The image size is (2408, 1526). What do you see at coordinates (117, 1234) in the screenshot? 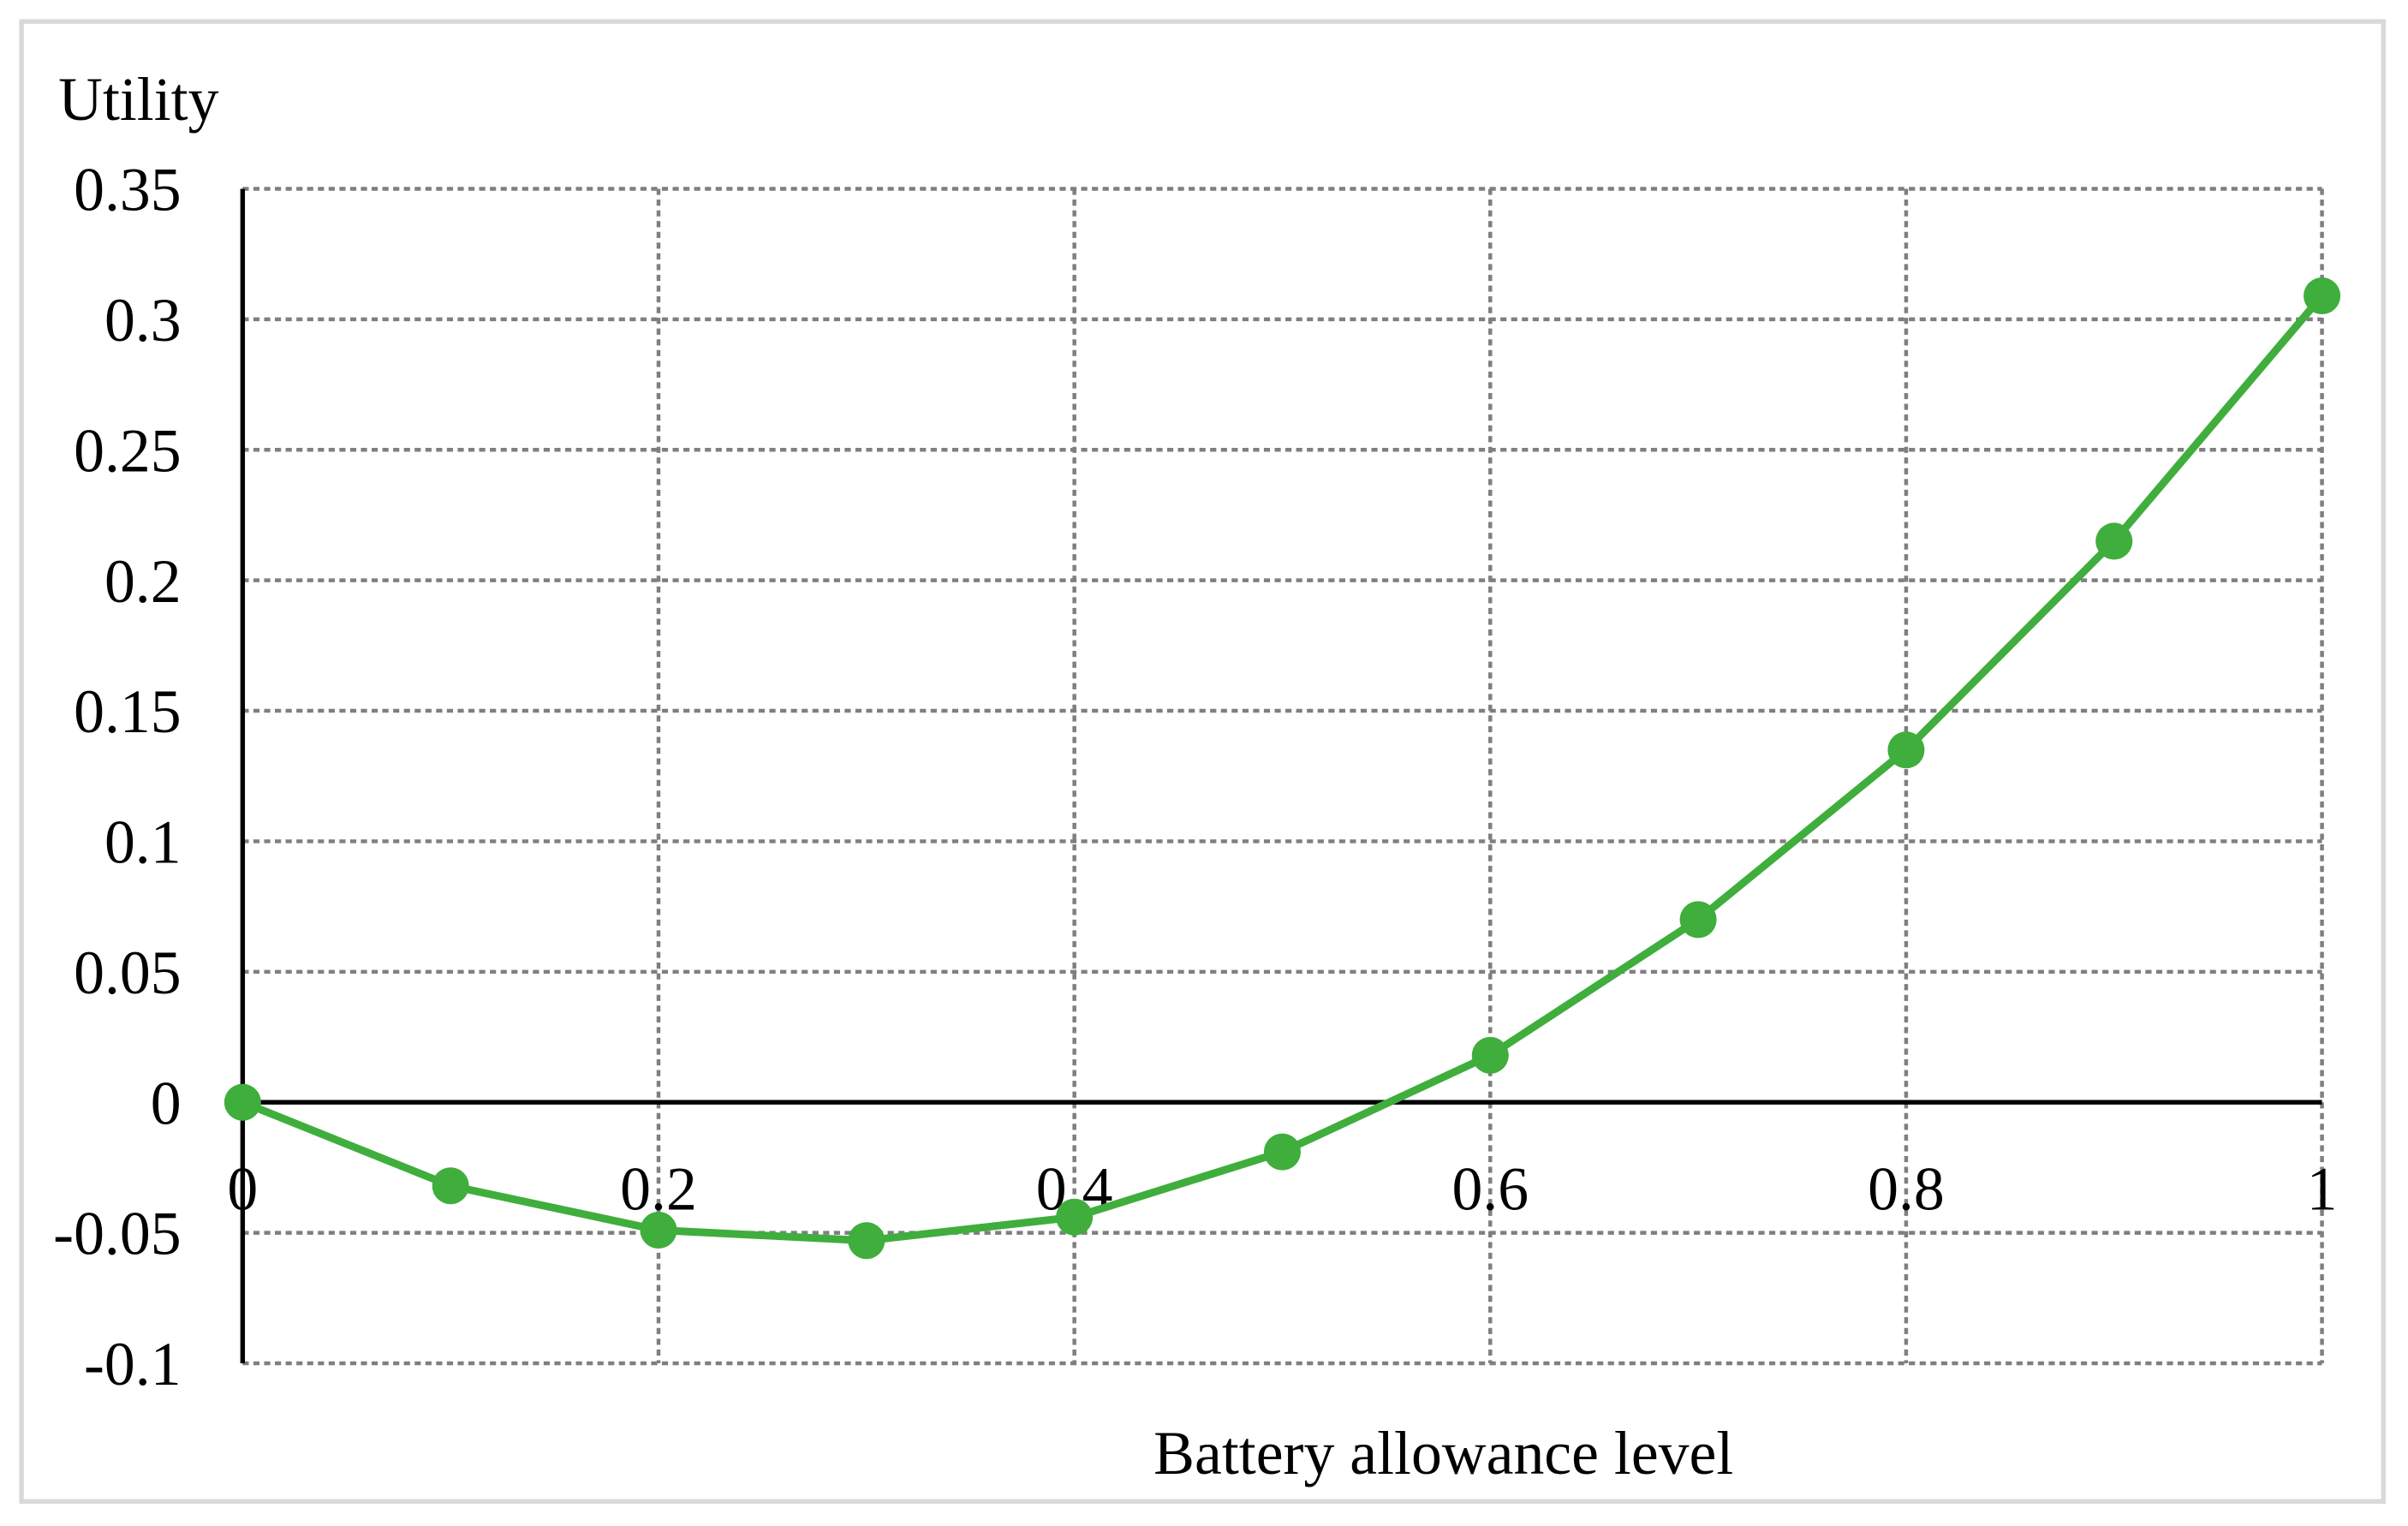
I see `y-tick-label: -0.05` at bounding box center [117, 1234].